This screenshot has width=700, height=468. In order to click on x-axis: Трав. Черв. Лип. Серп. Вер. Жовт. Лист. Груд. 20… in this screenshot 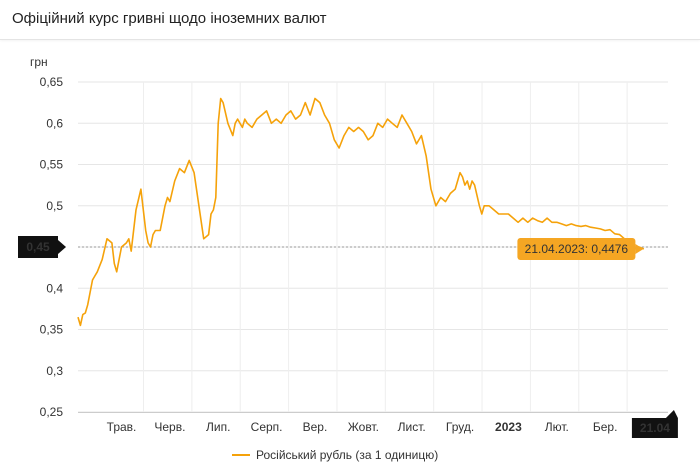, I will do `click(362, 427)`.